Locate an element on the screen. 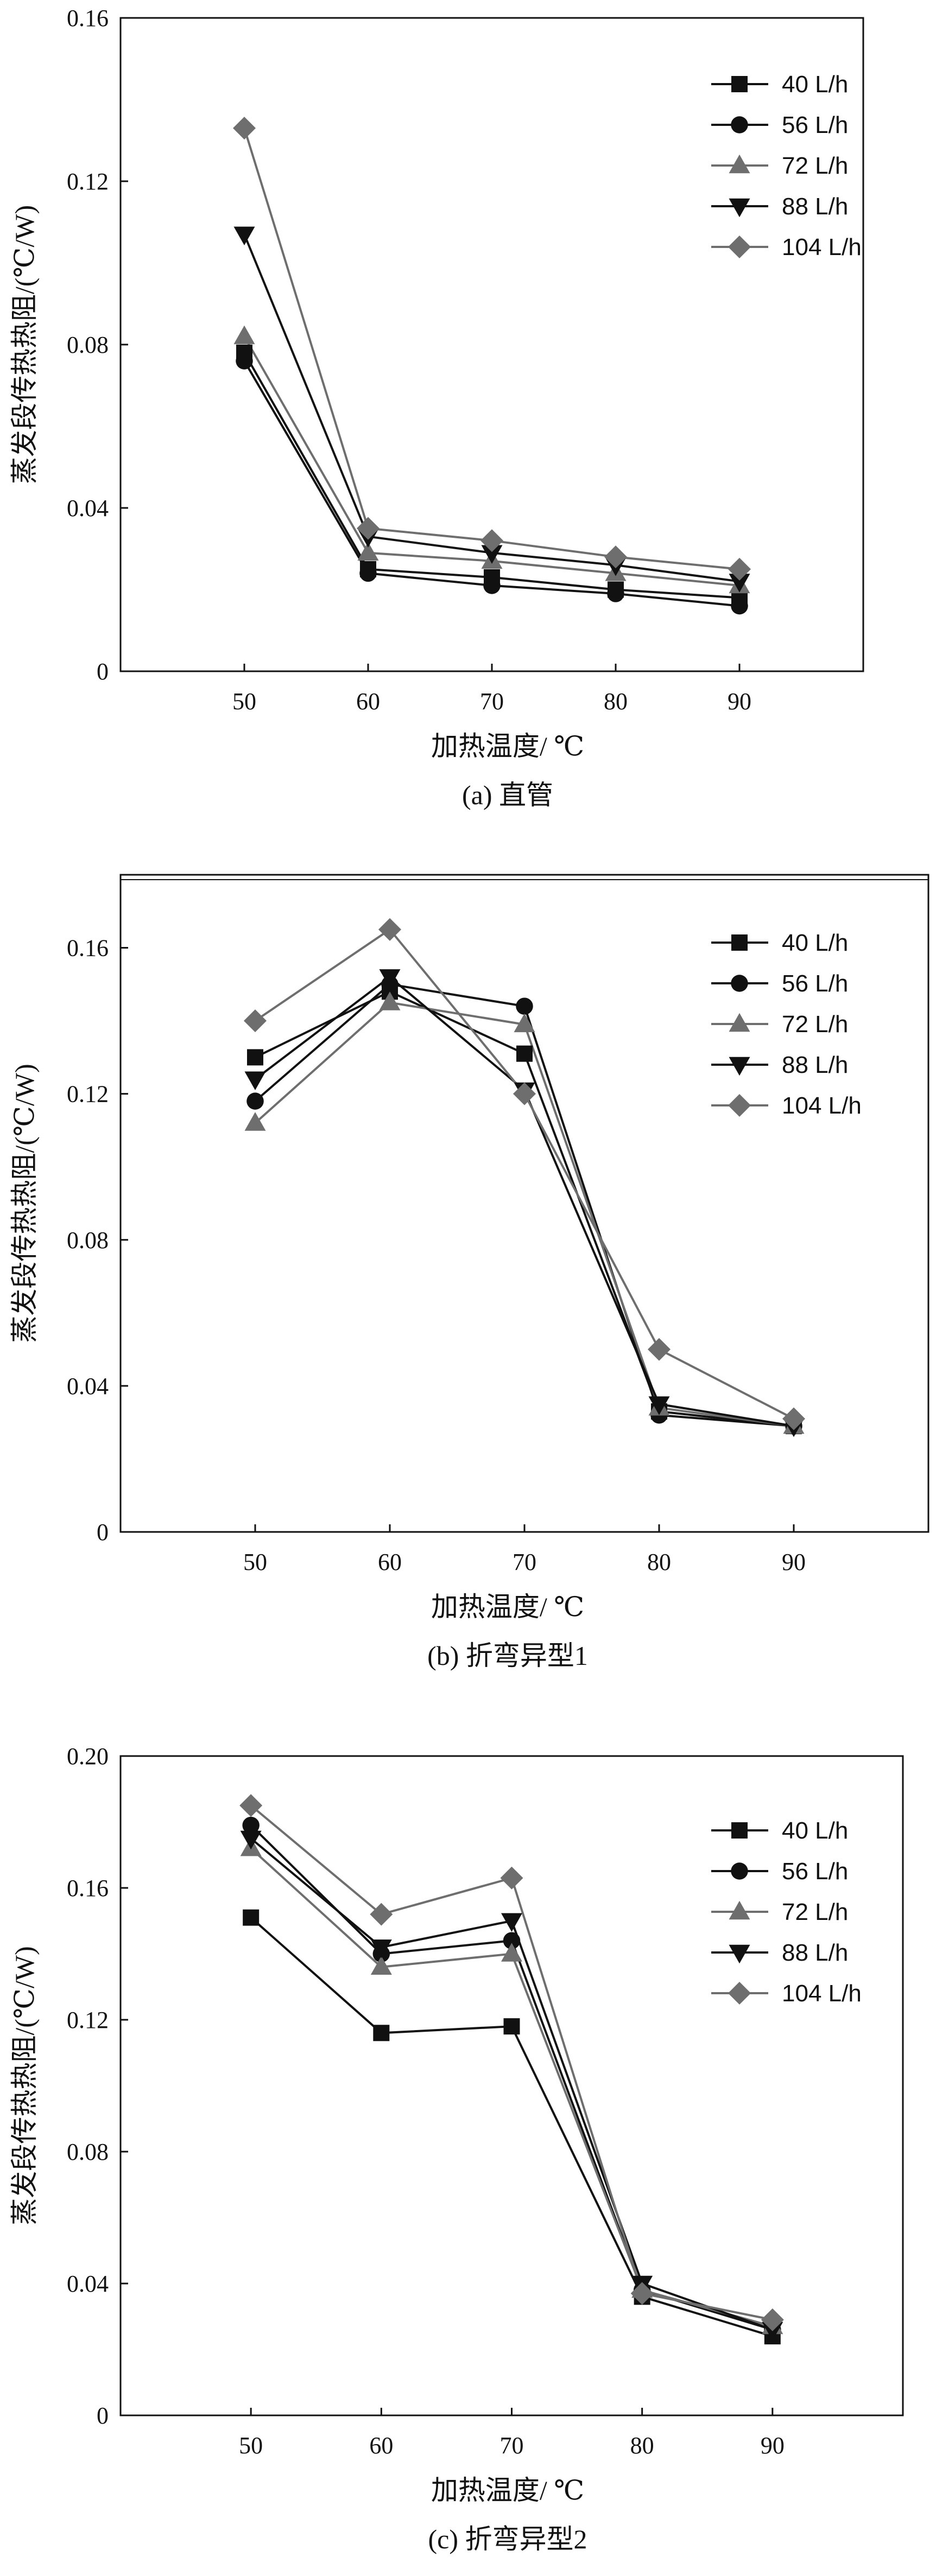 This screenshot has width=936, height=2576. y-tick-label: 0.20 is located at coordinates (88, 1756).